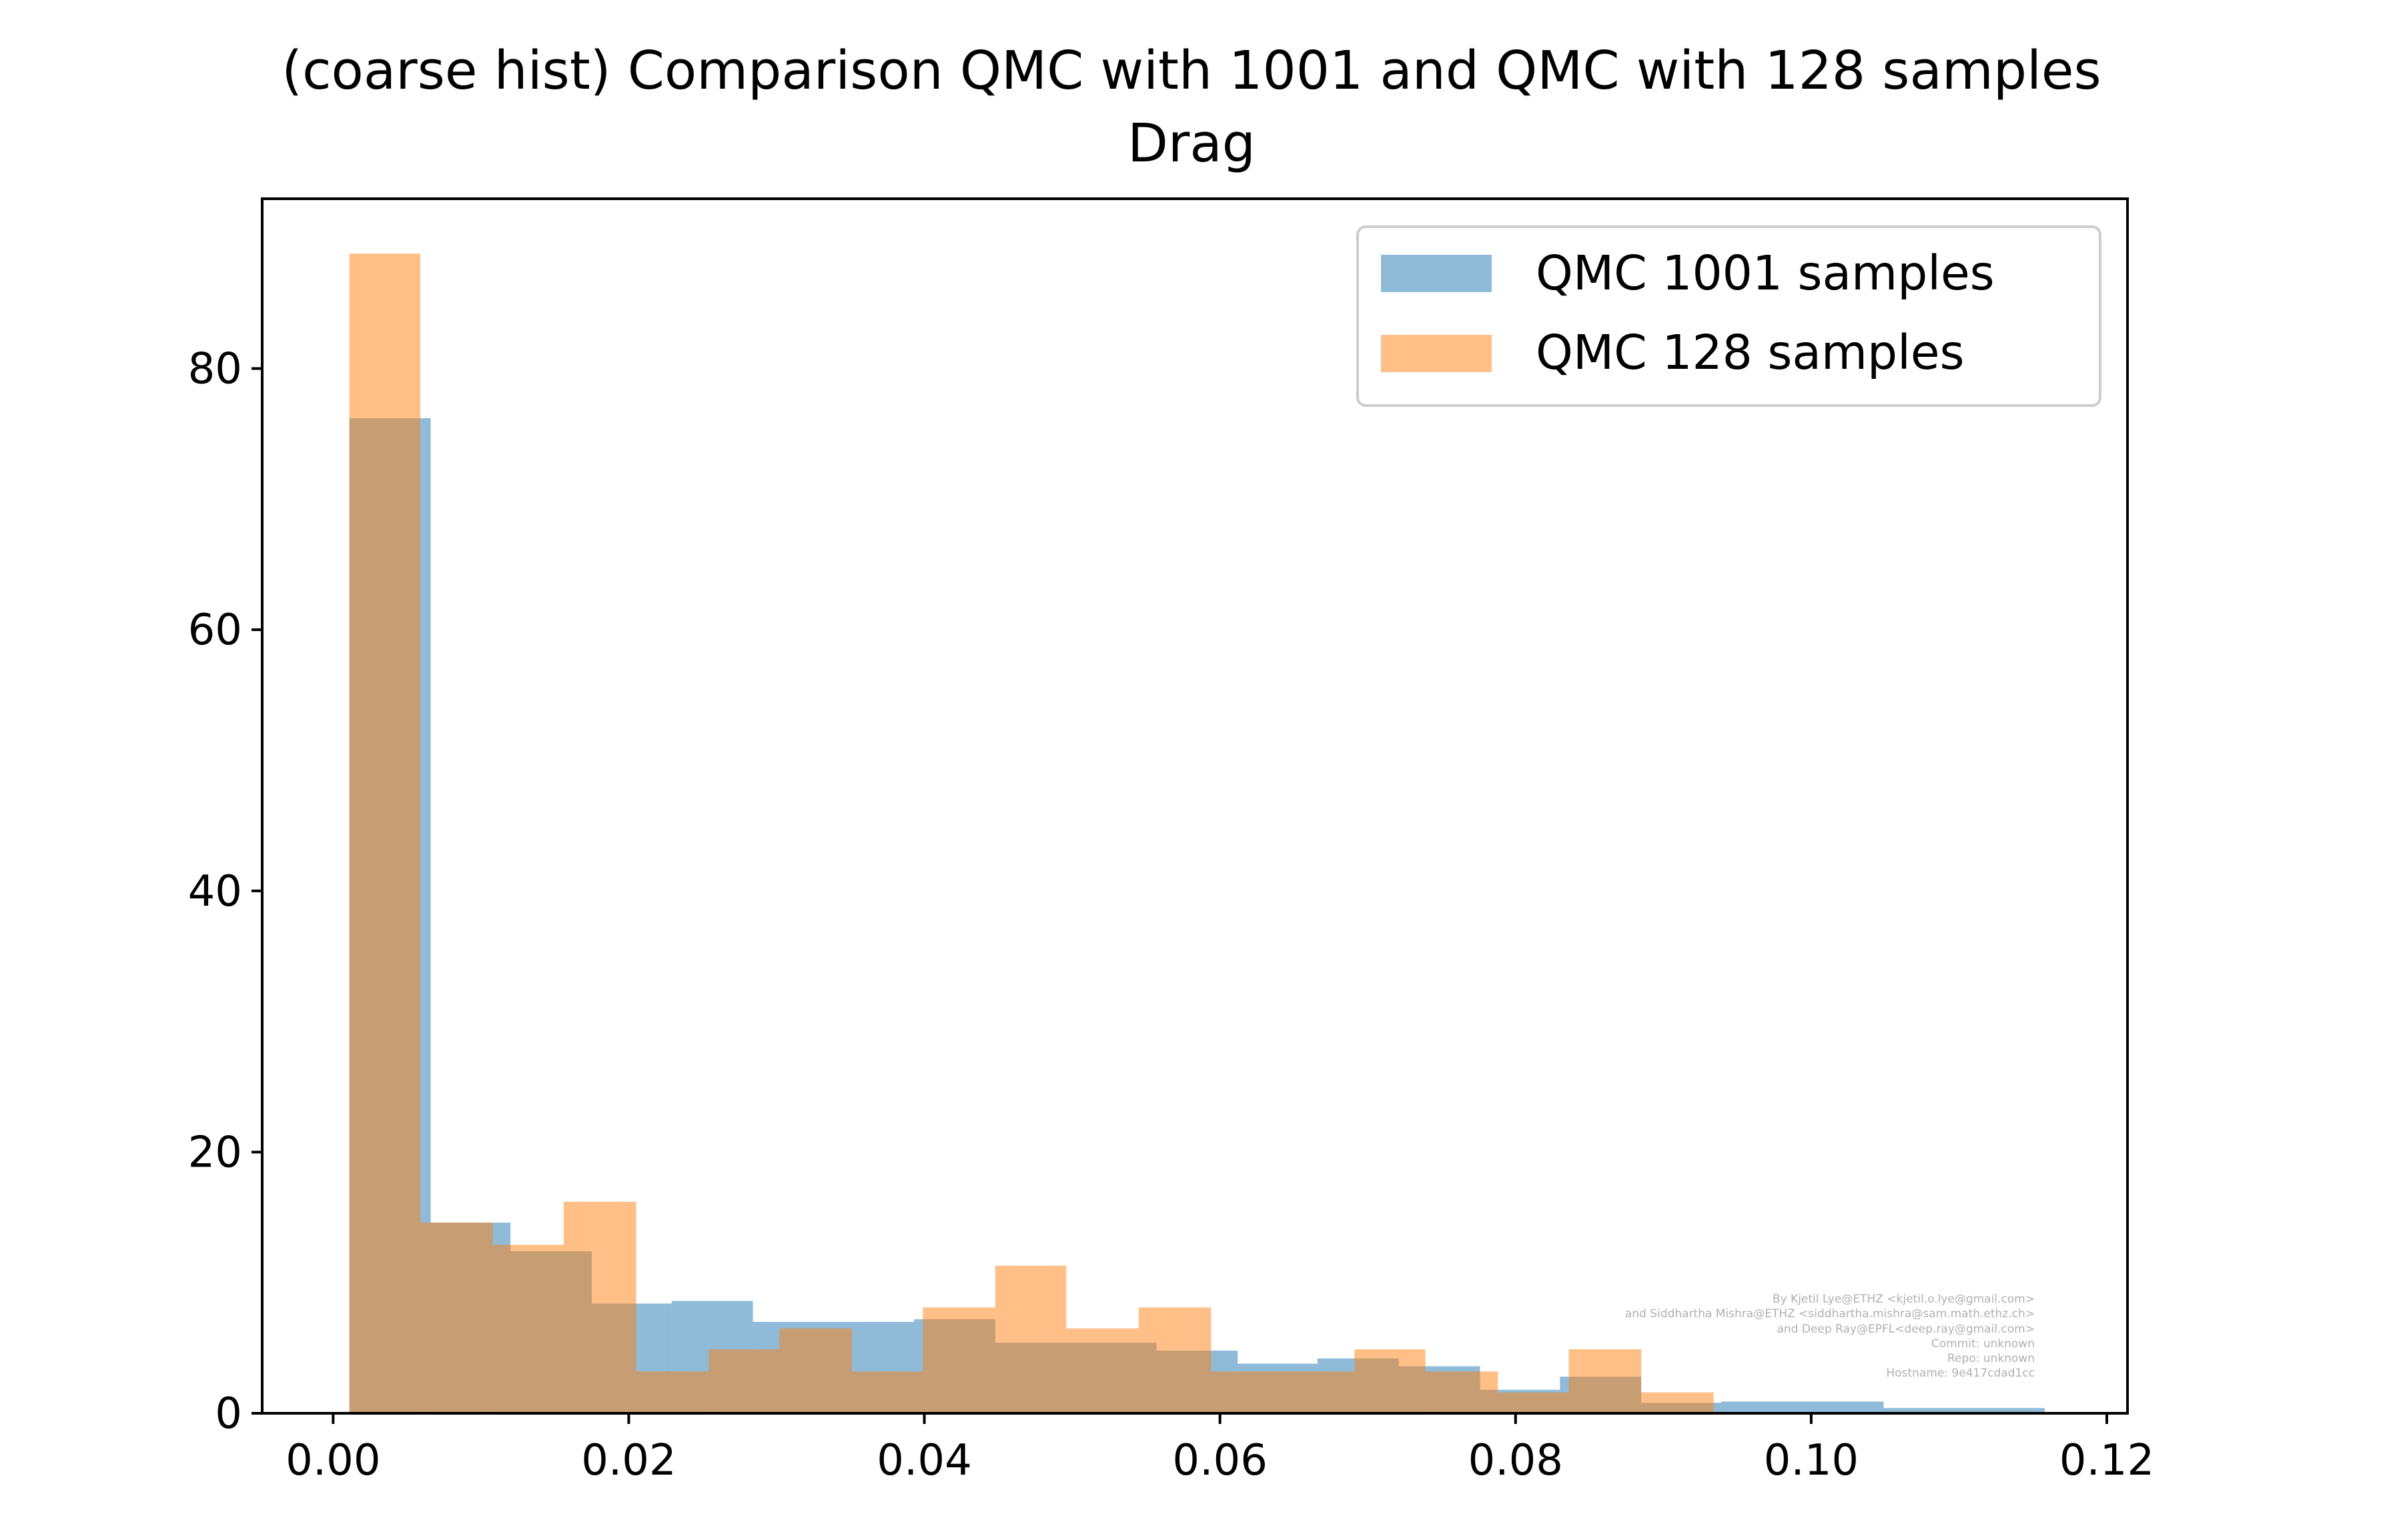  I want to click on legend-label-qmc-1001: QMC 1001 samples, so click(1765, 273).